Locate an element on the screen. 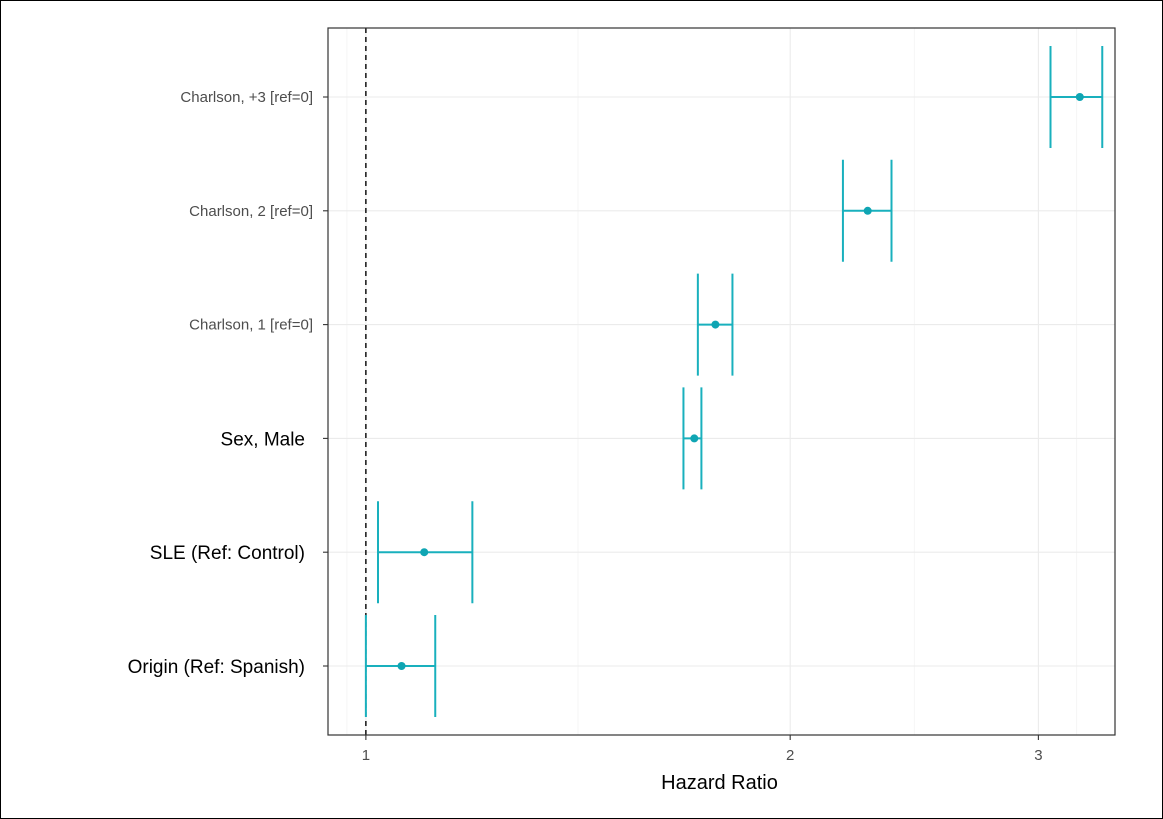 This screenshot has width=1163, height=819. y-category-label: Charlson, +3 [ref=0] is located at coordinates (246, 97).